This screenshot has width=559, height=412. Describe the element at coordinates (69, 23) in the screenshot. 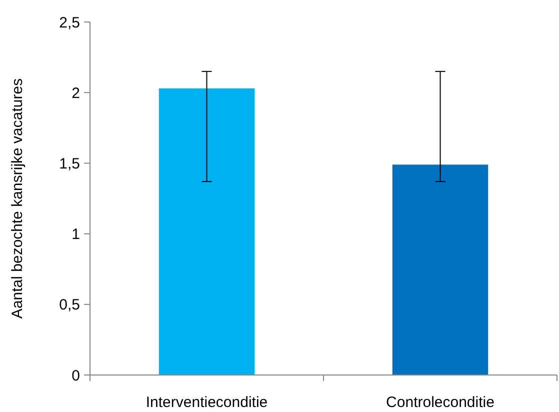

I see `y-tick-label: 2,5` at that location.